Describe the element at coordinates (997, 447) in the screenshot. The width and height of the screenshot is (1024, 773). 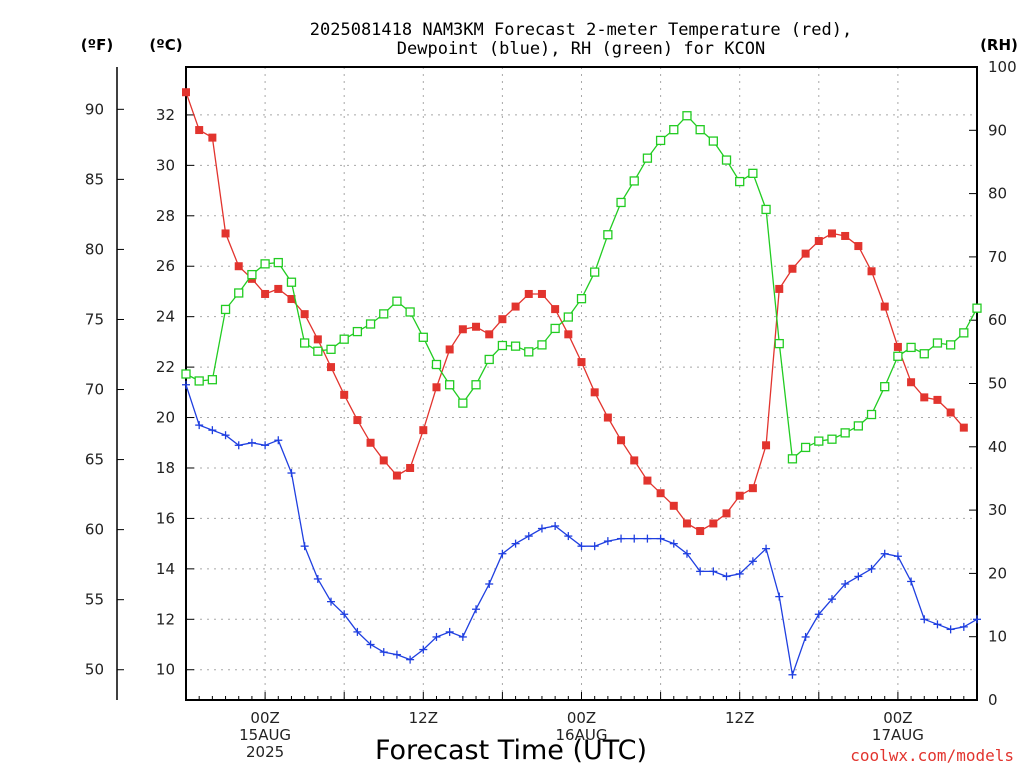
I see `rh-tick-label: 40` at that location.